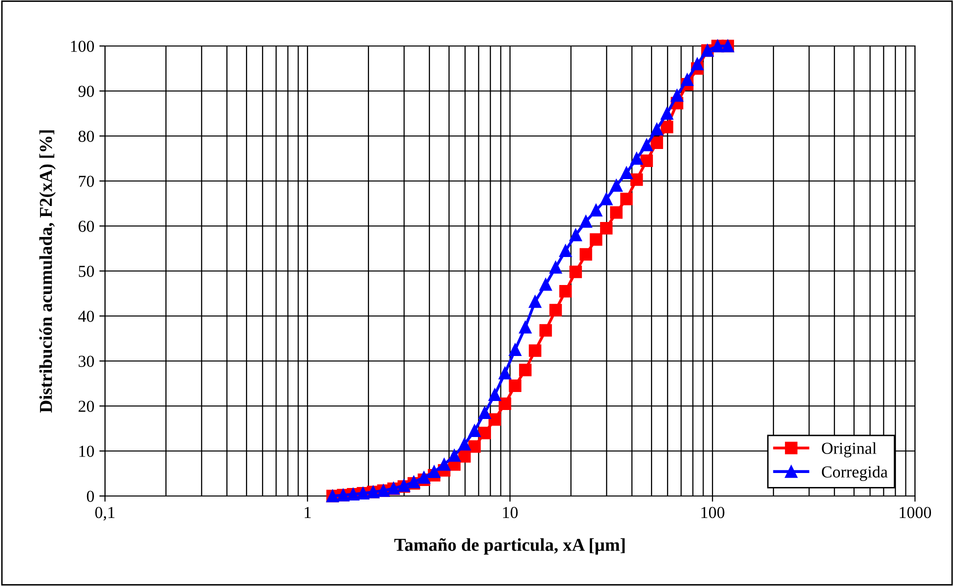 The height and width of the screenshot is (586, 954). What do you see at coordinates (86, 316) in the screenshot?
I see `y-tick-label: 40` at bounding box center [86, 316].